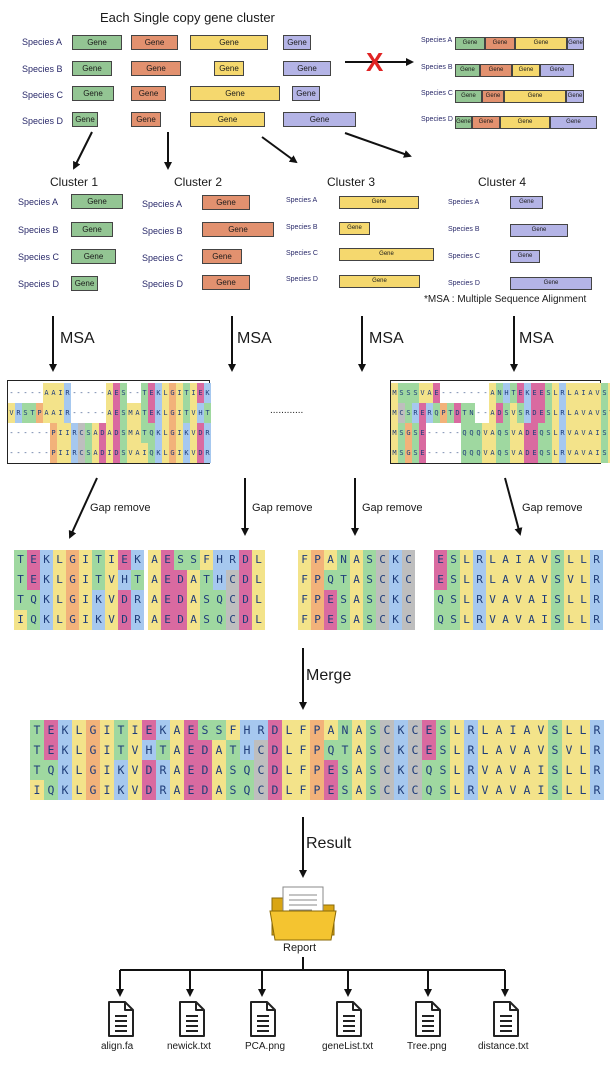 The height and width of the screenshot is (1080, 610). What do you see at coordinates (303, 913) in the screenshot?
I see `report-folder-icon` at bounding box center [303, 913].